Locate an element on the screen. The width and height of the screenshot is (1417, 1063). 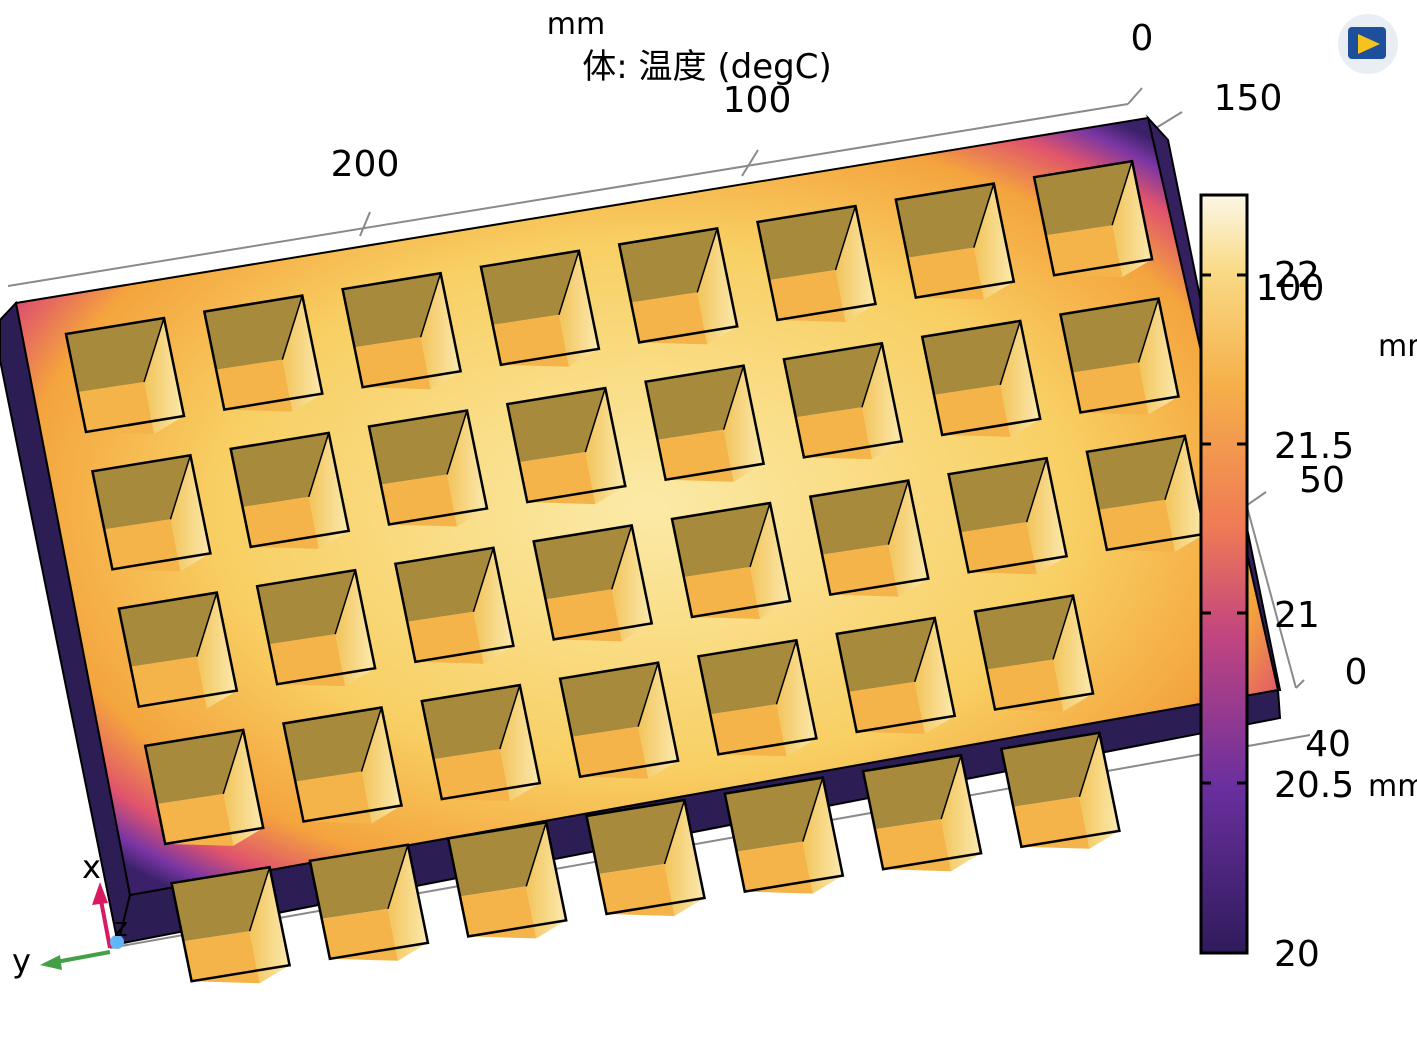
depth-axis-unit: mm is located at coordinates (1392, 786).